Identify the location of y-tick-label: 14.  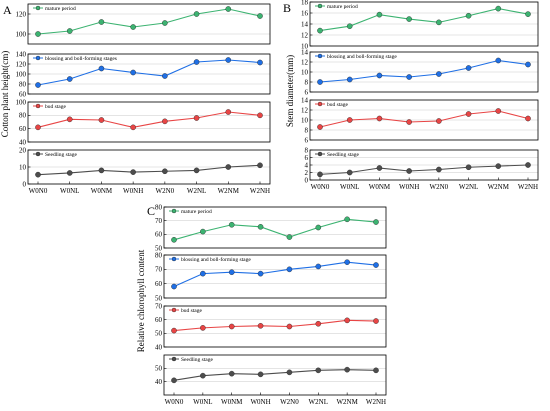
(305, 100).